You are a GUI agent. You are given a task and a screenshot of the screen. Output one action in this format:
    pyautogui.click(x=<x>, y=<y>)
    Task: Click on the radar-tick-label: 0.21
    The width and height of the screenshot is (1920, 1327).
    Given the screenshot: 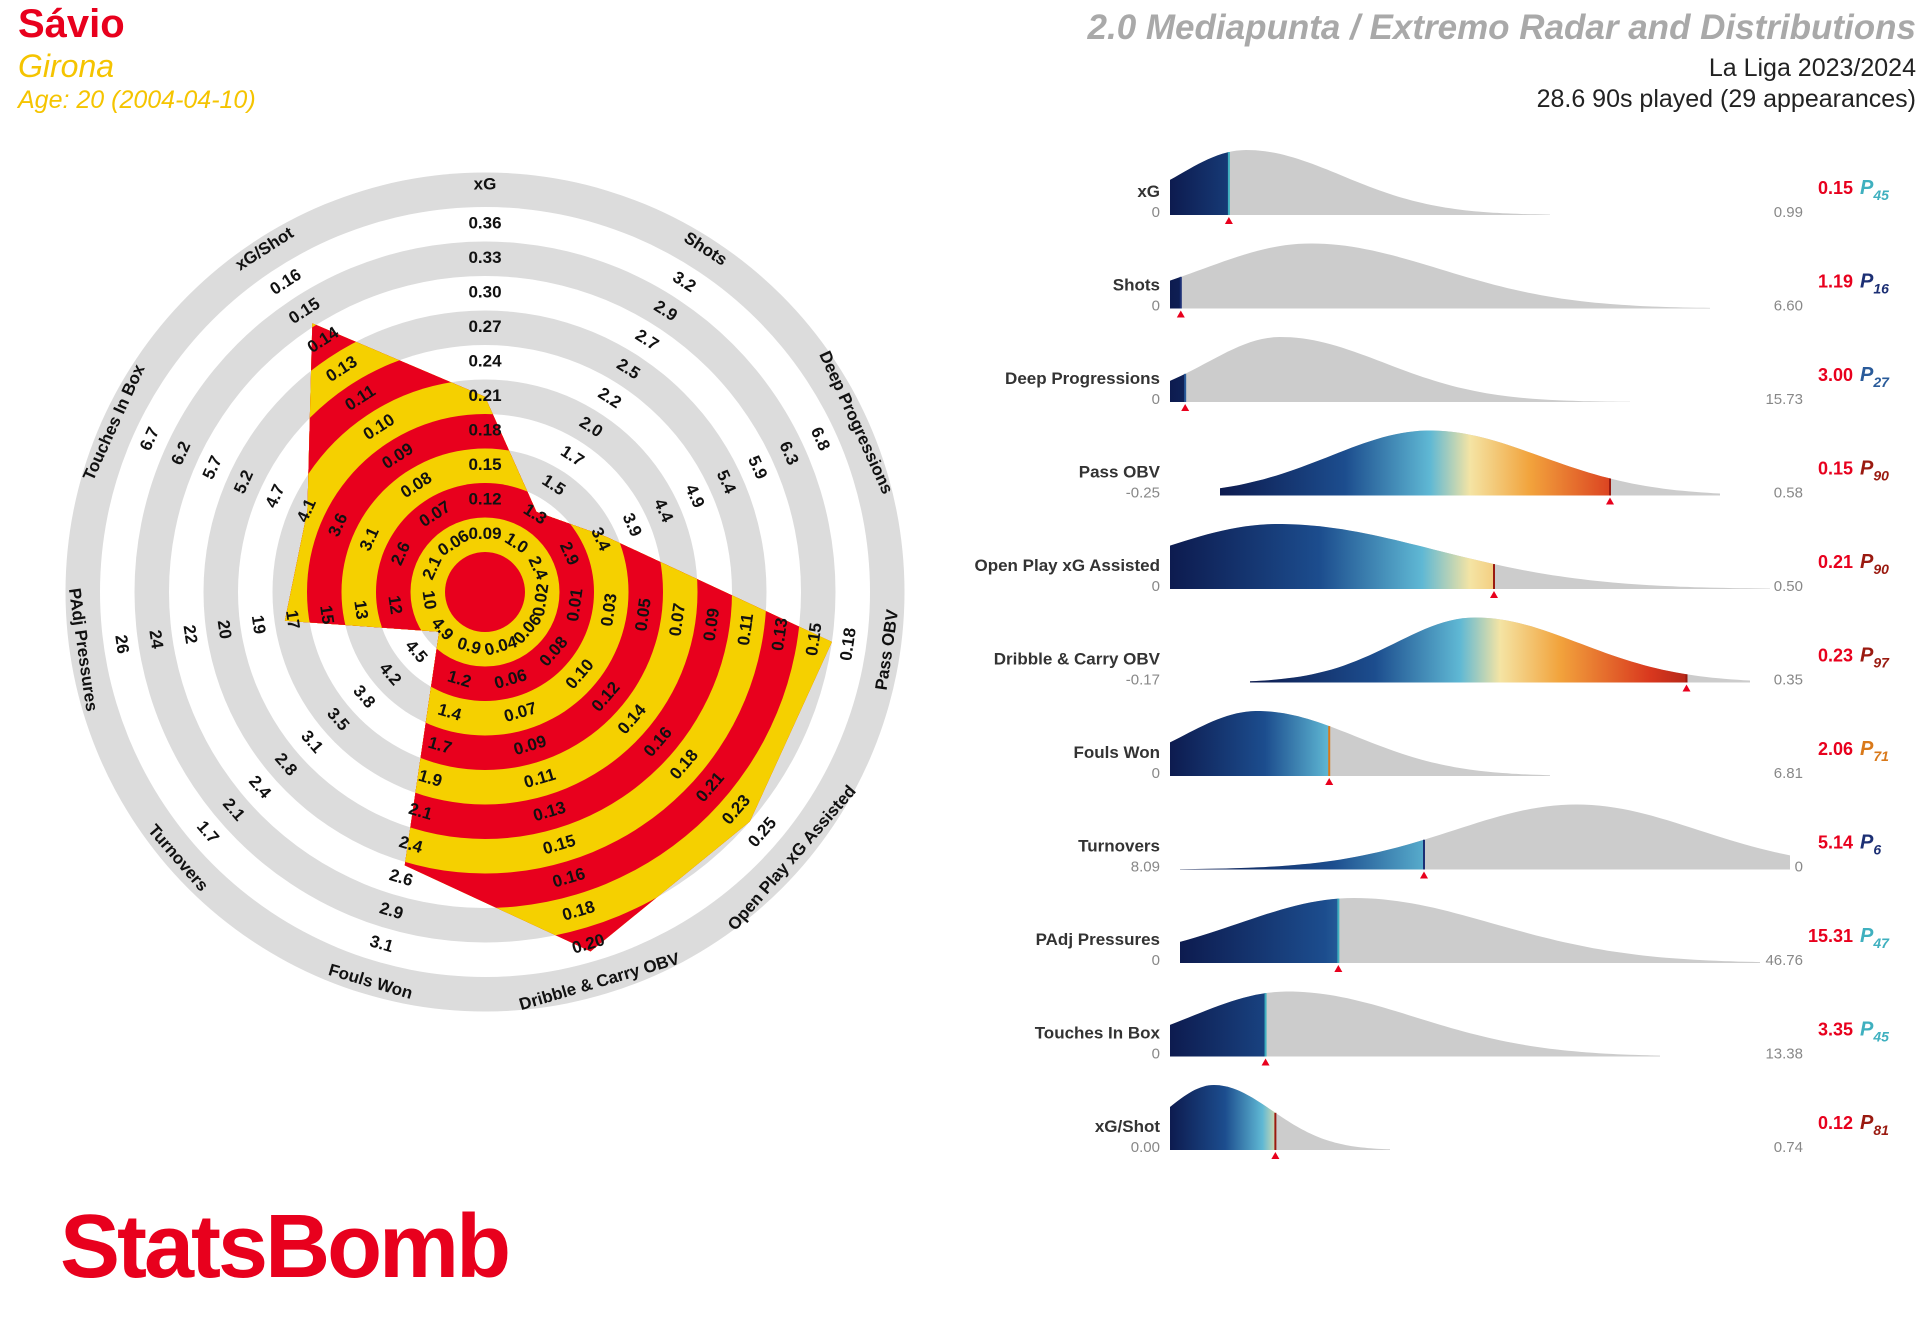 What is the action you would take?
    pyautogui.click(x=484, y=395)
    